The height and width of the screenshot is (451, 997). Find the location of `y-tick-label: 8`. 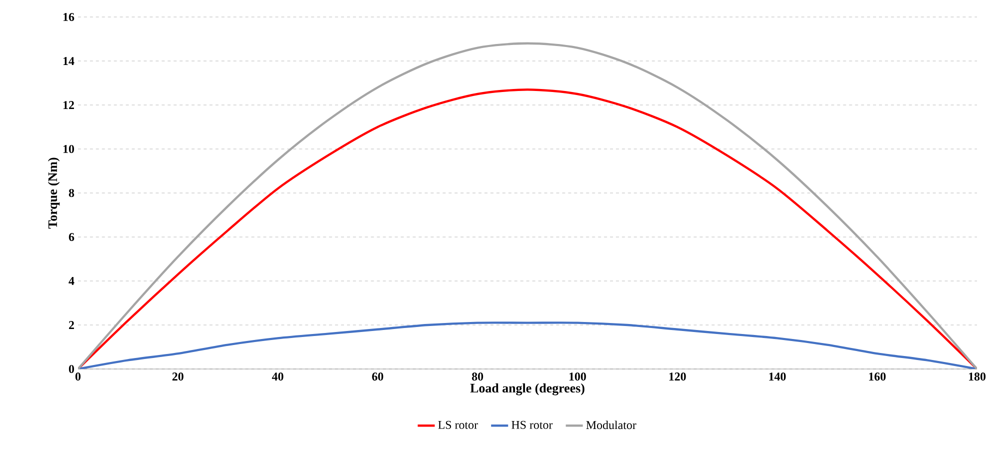

y-tick-label: 8 is located at coordinates (71, 193).